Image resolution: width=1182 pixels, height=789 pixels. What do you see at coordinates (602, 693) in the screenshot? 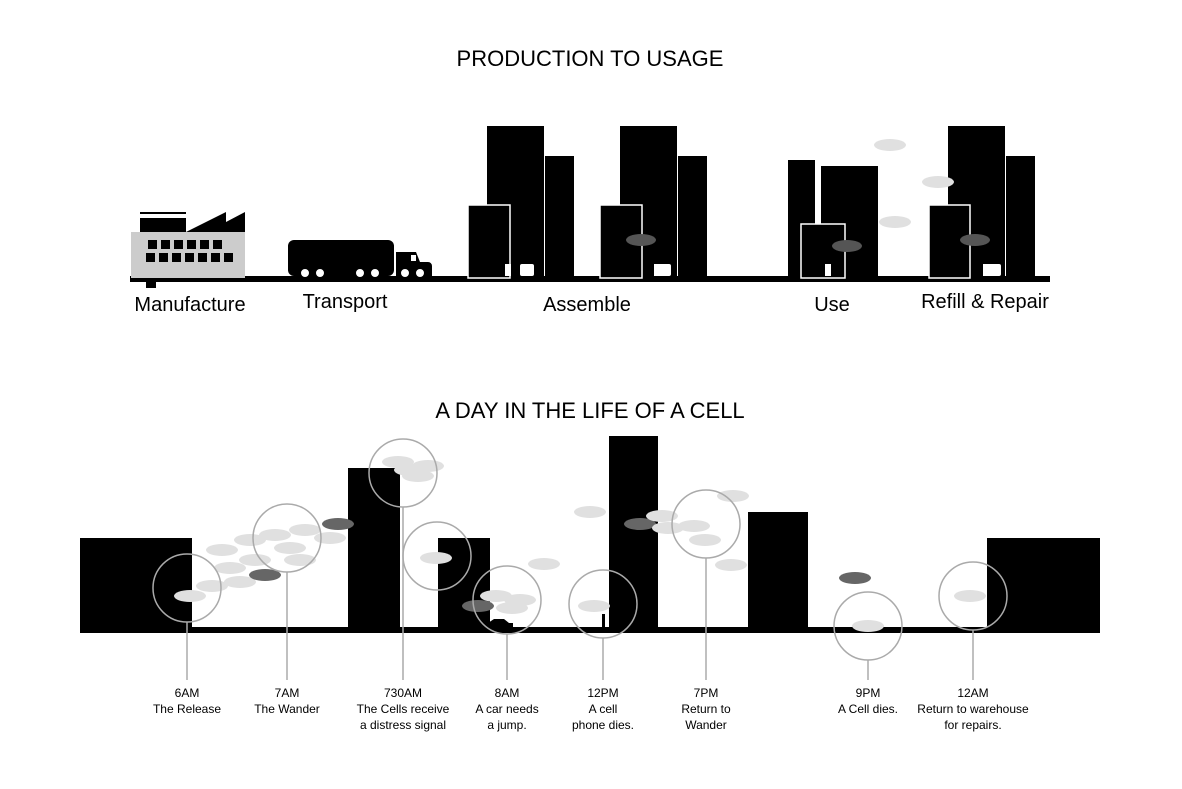
I see `event-time: 12PM` at bounding box center [602, 693].